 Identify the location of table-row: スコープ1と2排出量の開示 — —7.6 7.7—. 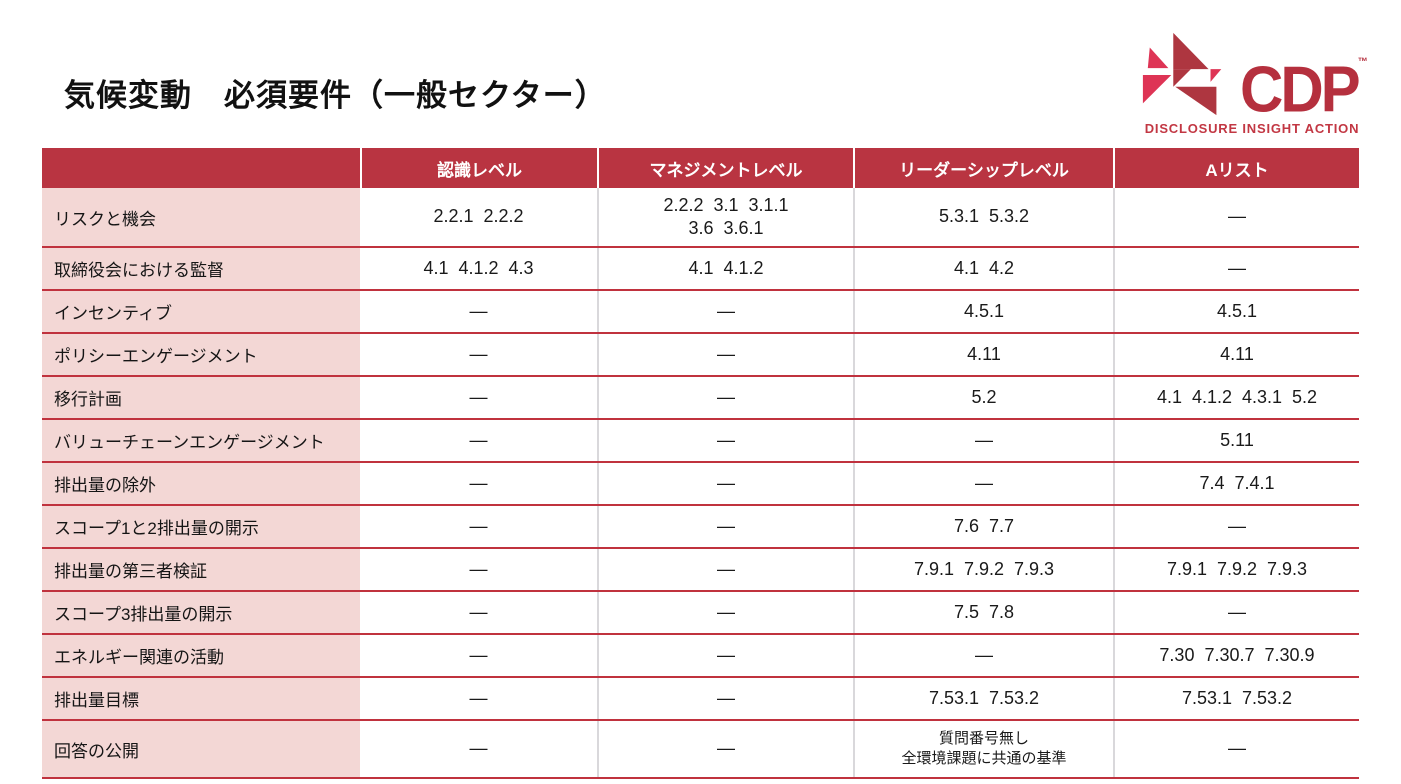
(700, 525).